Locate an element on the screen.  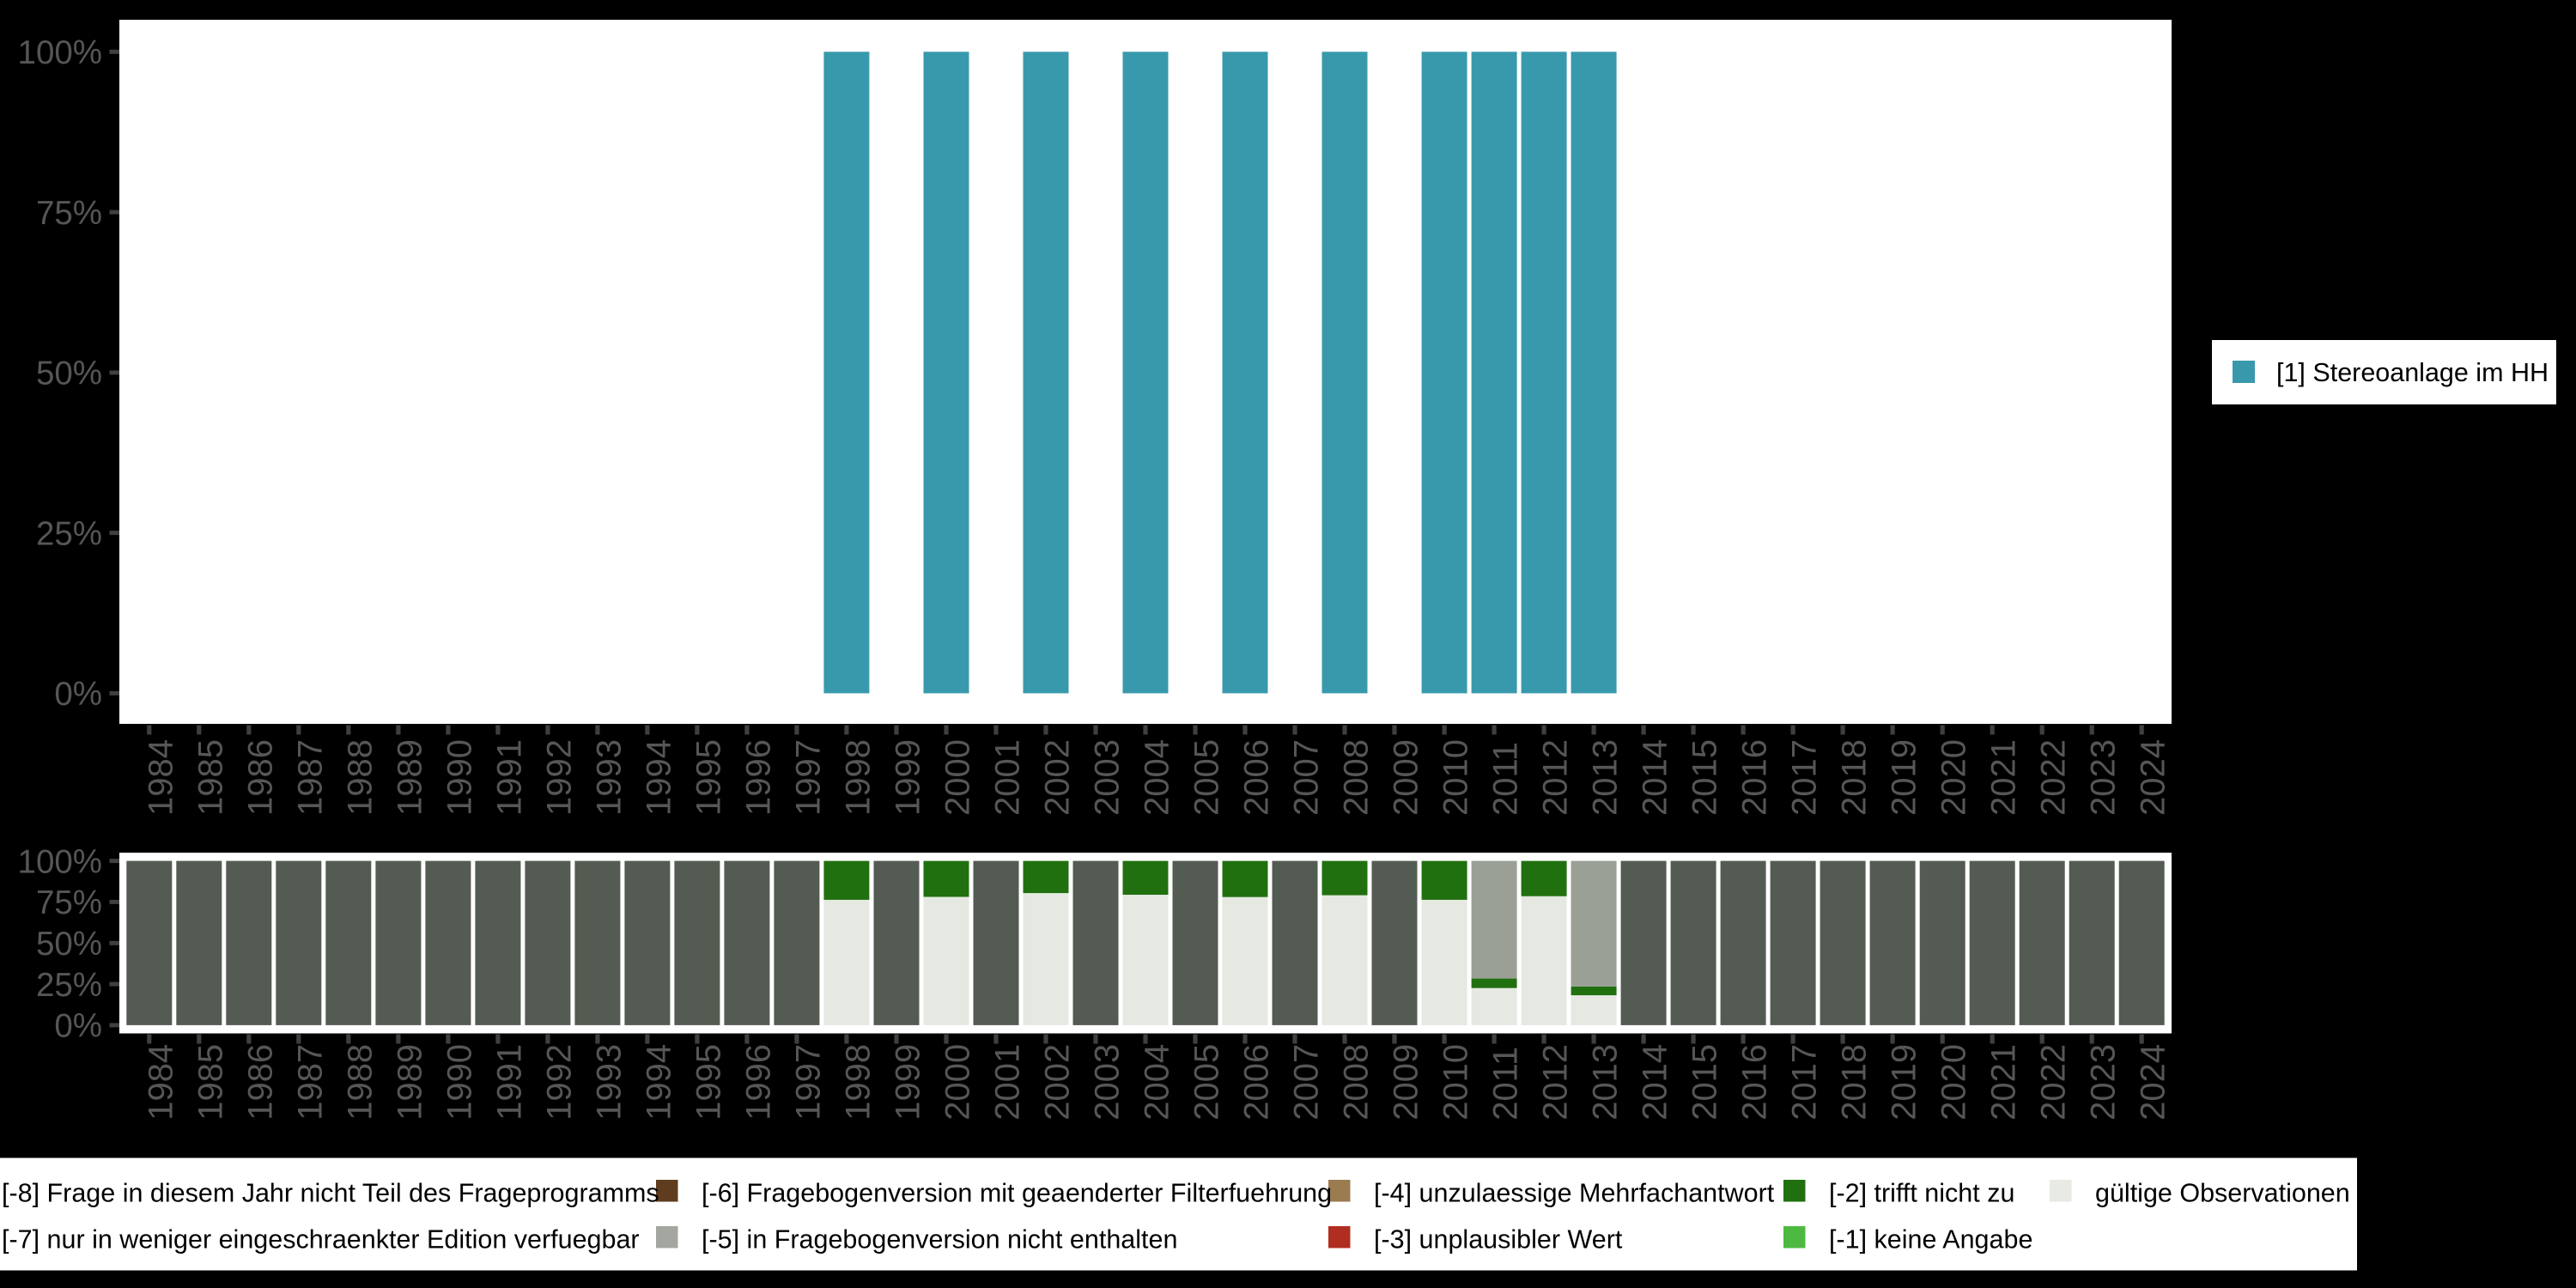
svg-text: [1] Stereoanlage im HH is located at coordinates (2412, 372).